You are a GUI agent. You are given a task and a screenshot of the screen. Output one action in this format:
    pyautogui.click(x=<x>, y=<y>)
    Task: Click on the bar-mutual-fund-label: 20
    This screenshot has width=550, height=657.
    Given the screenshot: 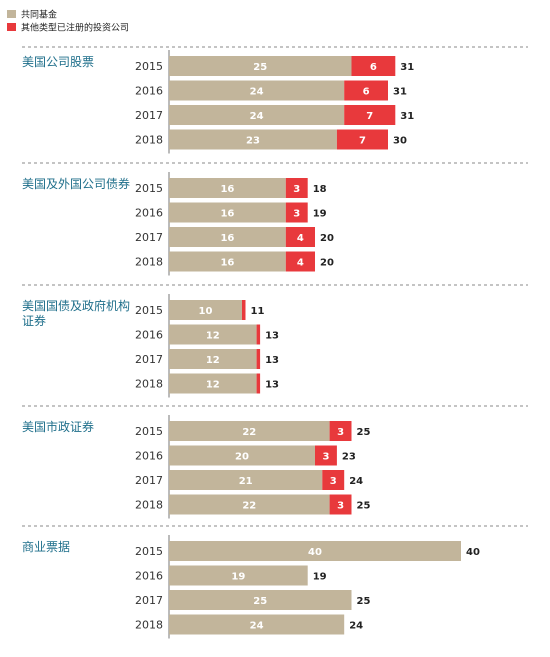 What is the action you would take?
    pyautogui.click(x=242, y=457)
    